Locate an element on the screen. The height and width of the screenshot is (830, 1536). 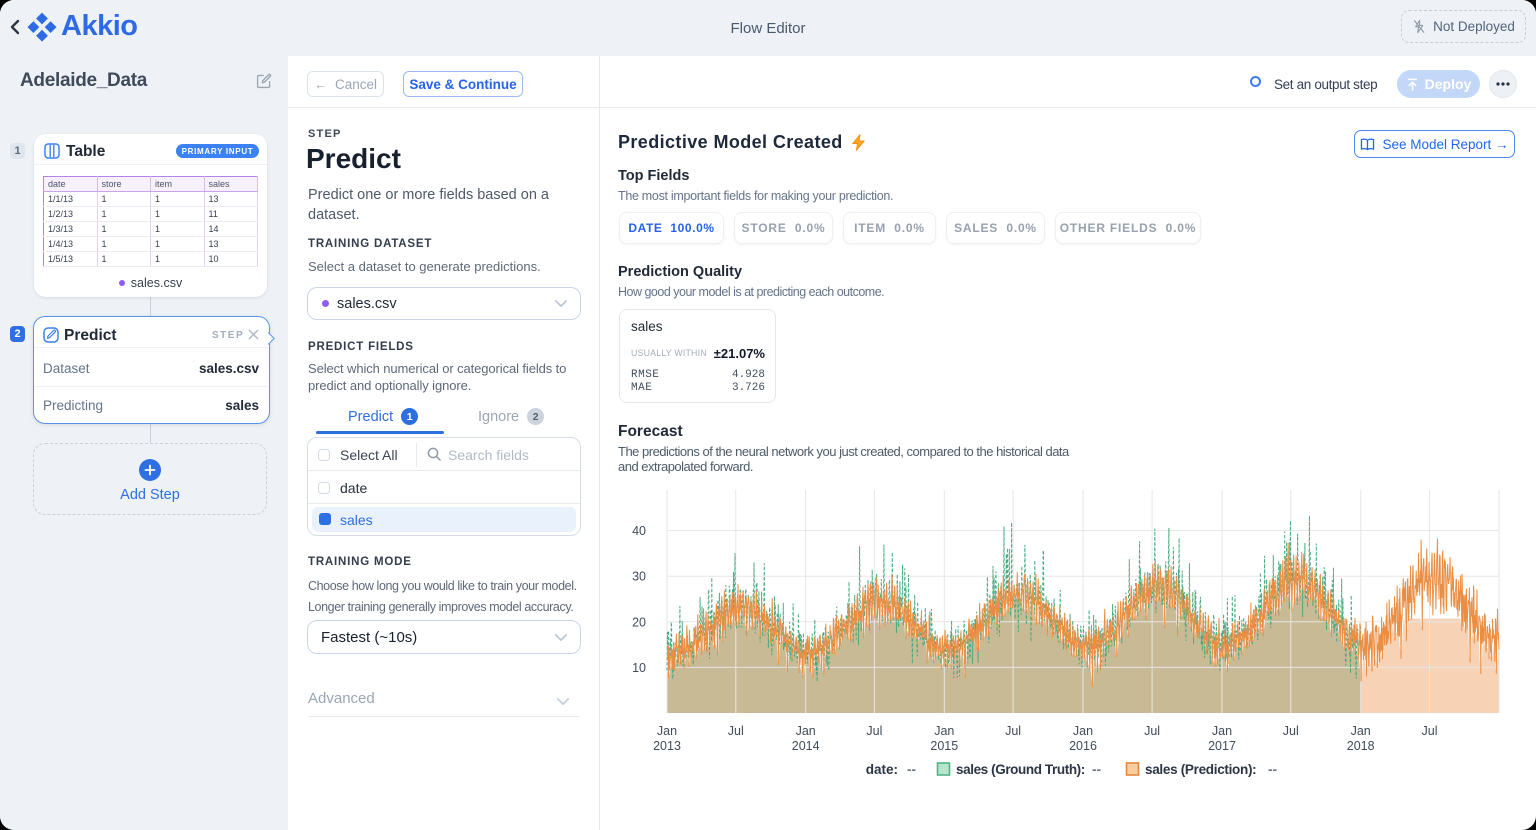
svg-text: sales (Prediction): is located at coordinates (1200, 769).